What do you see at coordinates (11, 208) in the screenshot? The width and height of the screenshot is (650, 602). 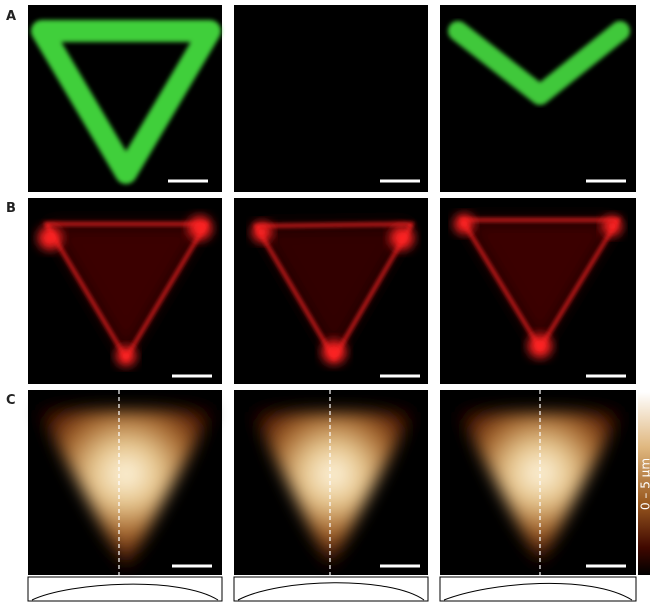 I see `row-label: B` at bounding box center [11, 208].